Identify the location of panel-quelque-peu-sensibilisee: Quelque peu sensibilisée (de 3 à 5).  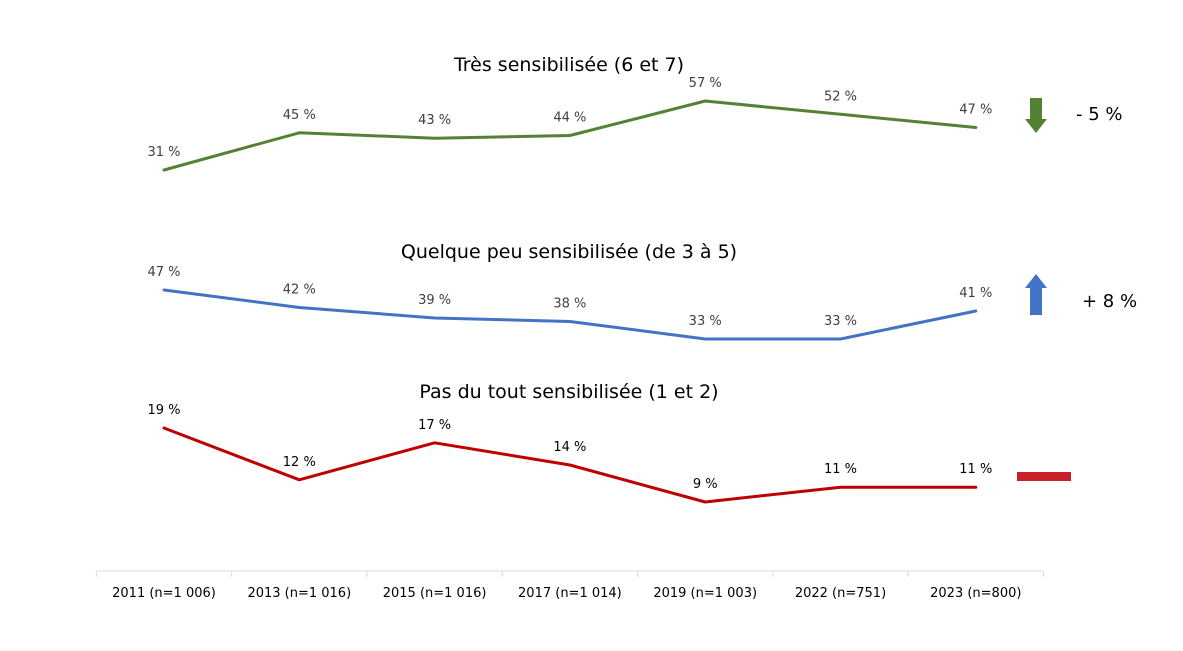
(569, 252).